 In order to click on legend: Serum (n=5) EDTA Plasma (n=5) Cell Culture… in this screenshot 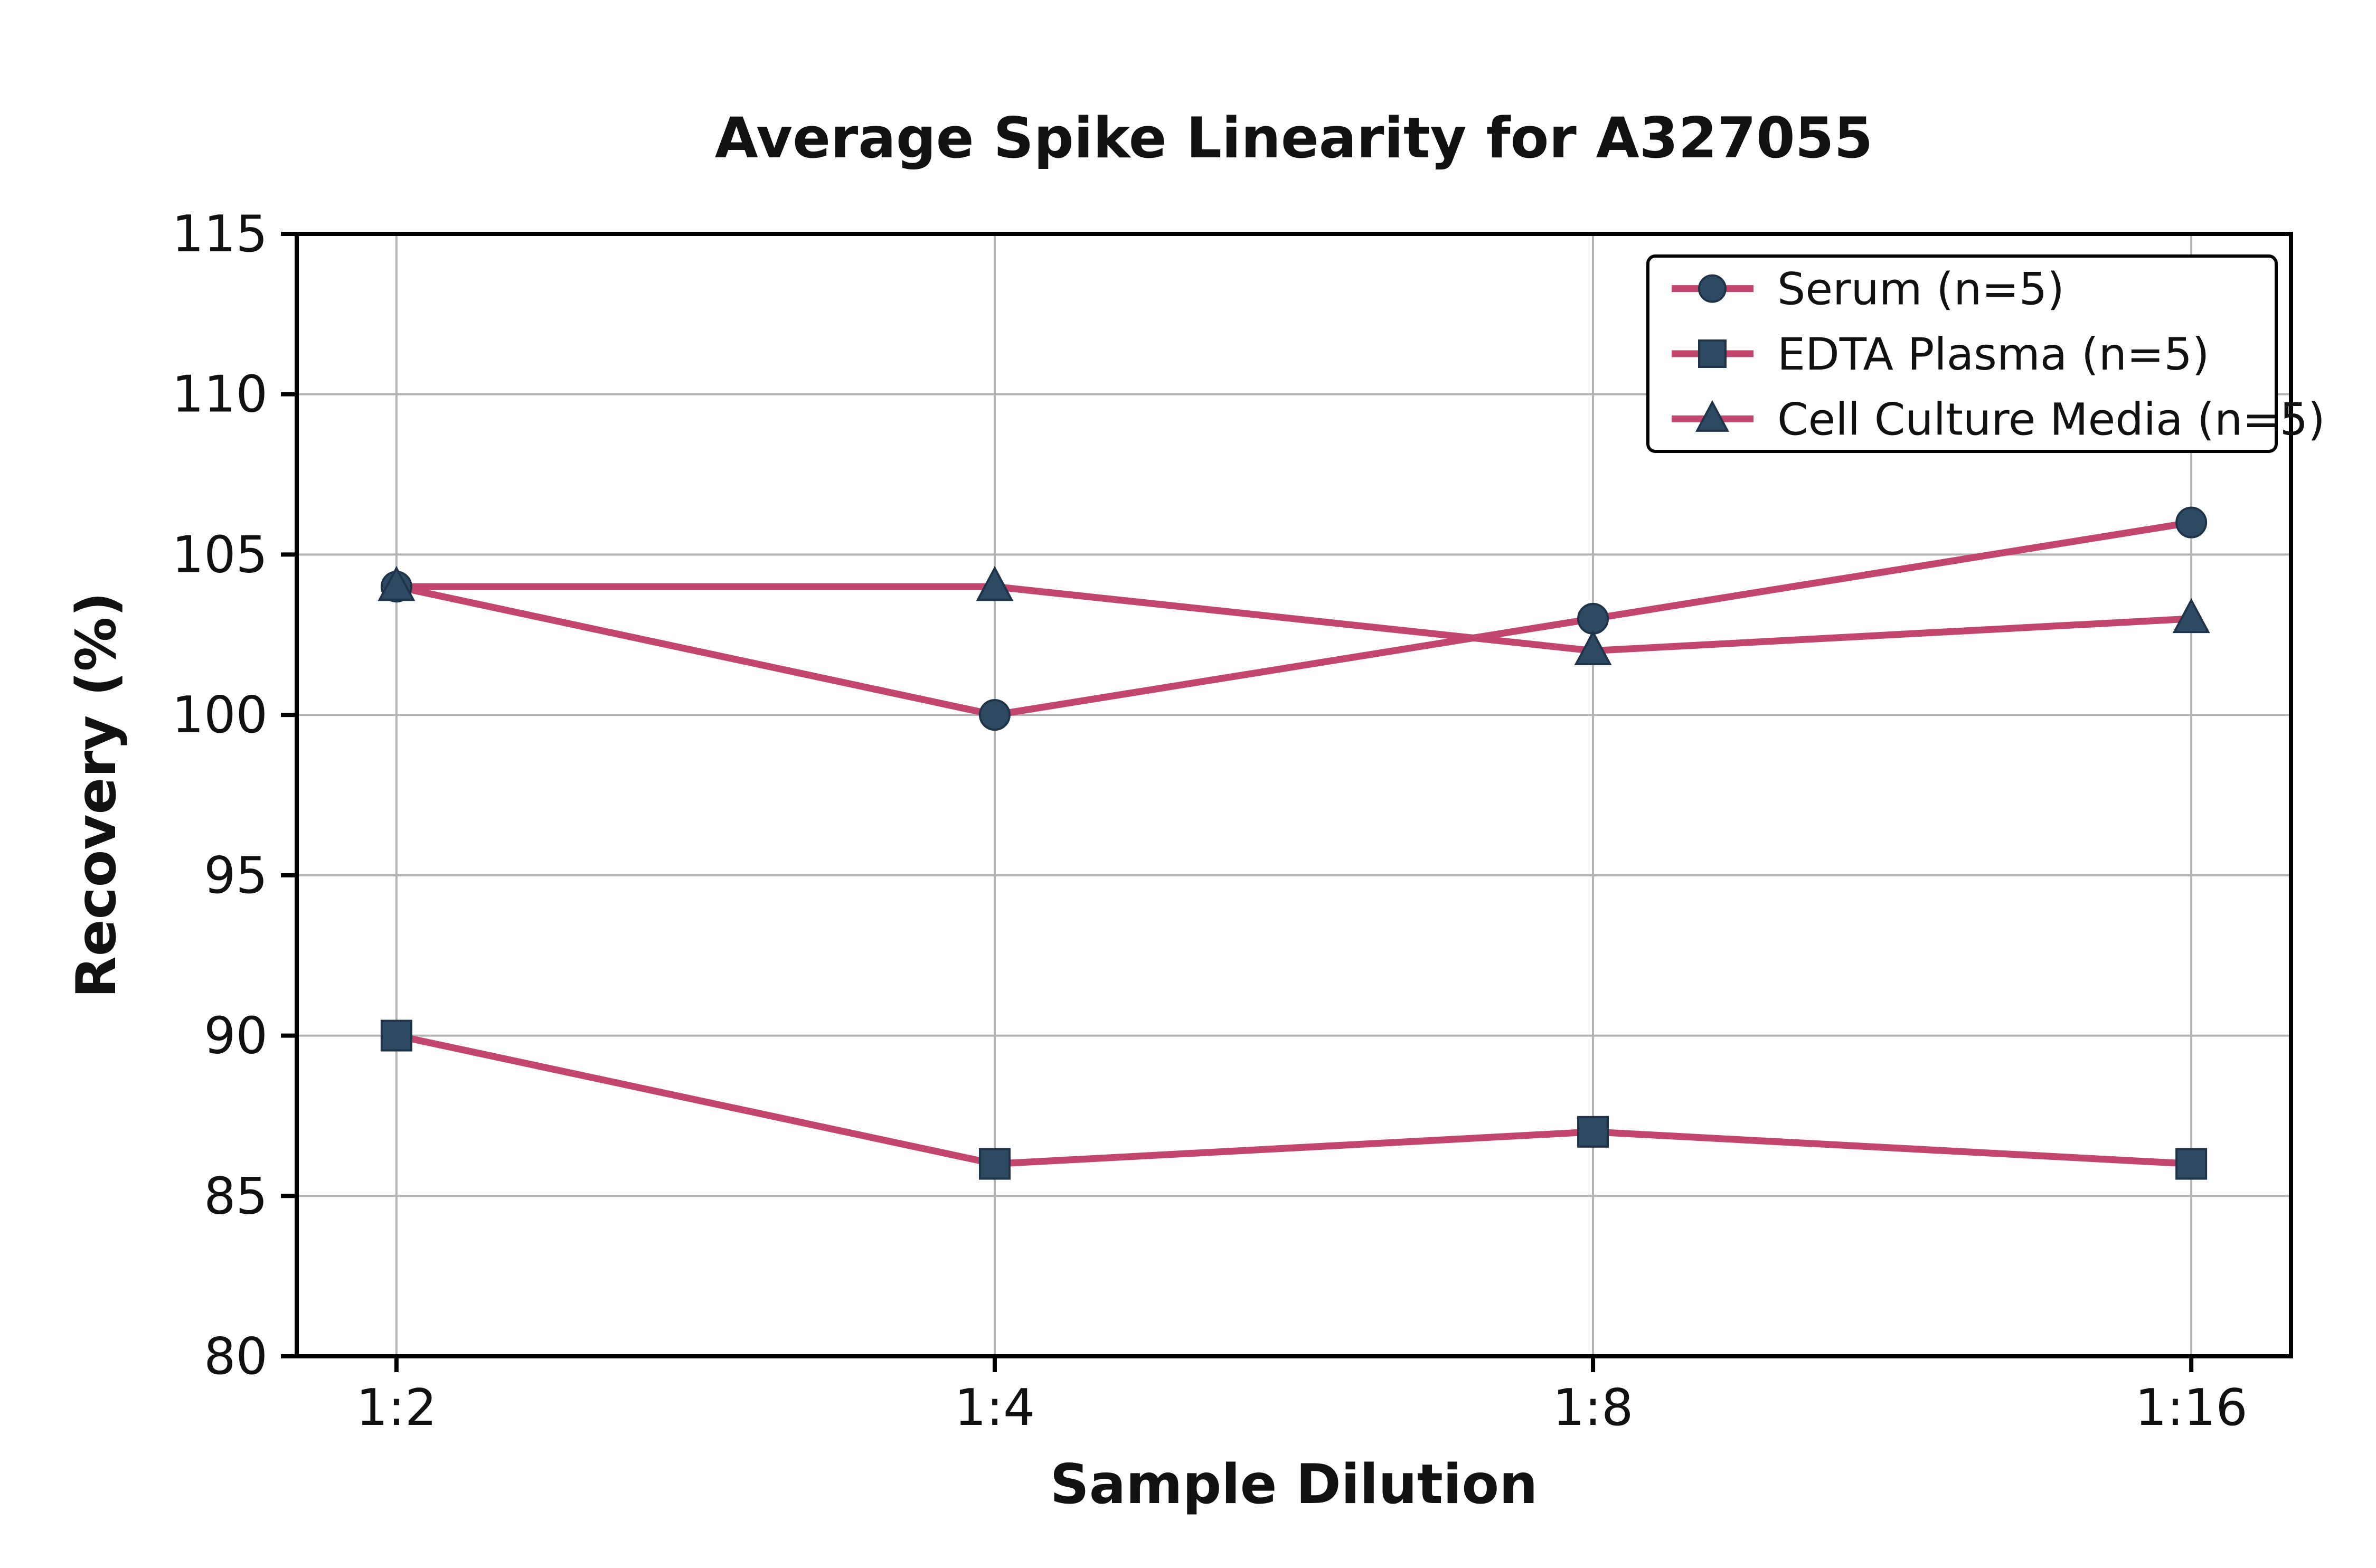, I will do `click(1986, 353)`.